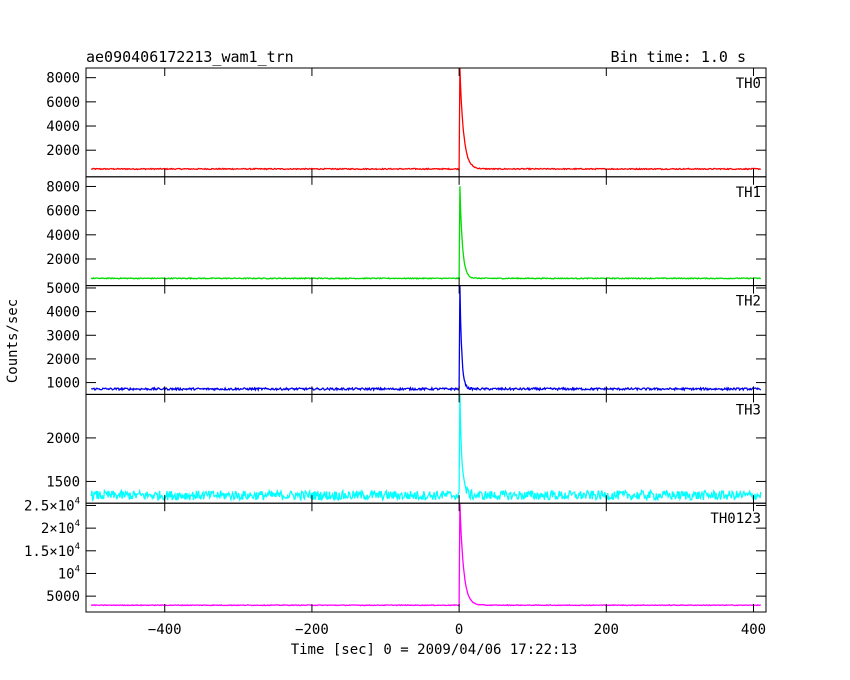 Image resolution: width=850 pixels, height=680 pixels. I want to click on y-tick-label: 104, so click(69, 573).